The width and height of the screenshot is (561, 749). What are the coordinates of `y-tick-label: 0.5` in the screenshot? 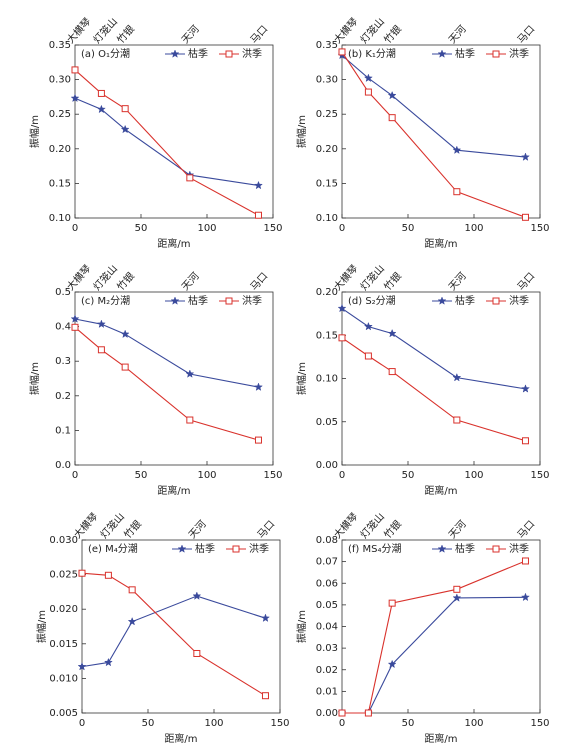 It's located at (63, 292).